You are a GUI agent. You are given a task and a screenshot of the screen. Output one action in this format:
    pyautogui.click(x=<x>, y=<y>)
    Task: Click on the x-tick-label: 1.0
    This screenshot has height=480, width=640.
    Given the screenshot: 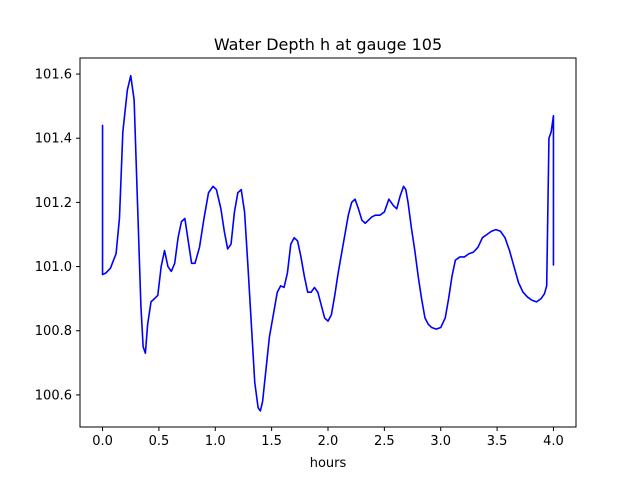 What is the action you would take?
    pyautogui.click(x=215, y=441)
    